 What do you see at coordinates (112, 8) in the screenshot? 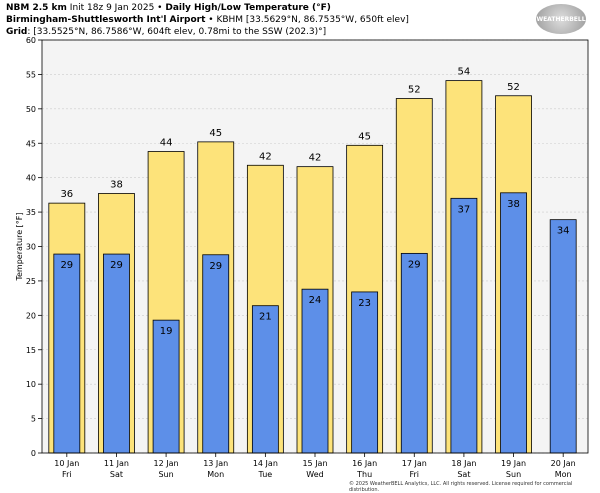
I see `init-time: Init 18z 9 Jan 2025` at bounding box center [112, 8].